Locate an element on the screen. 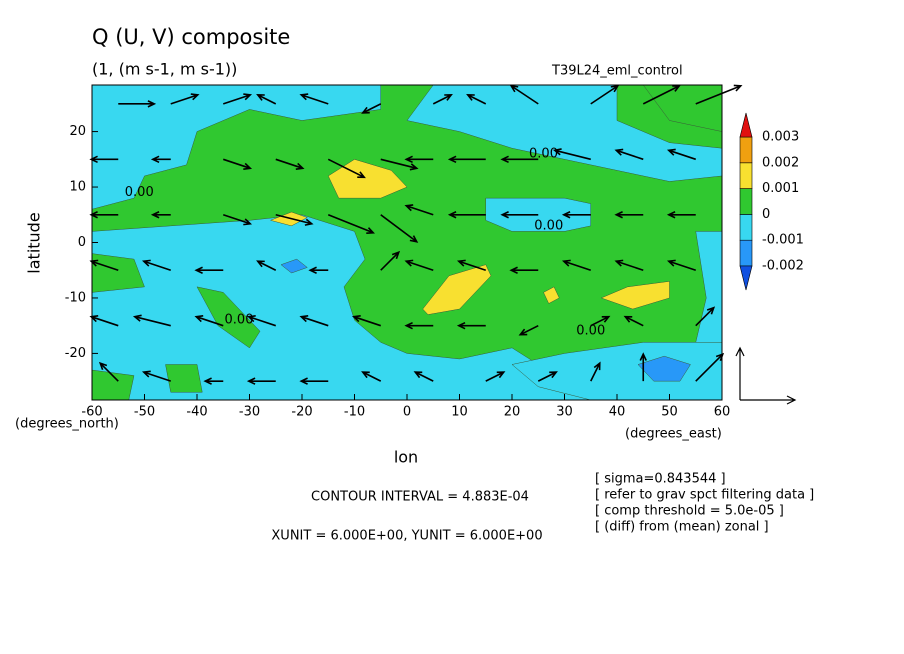 This screenshot has height=654, width=904. y-tick-label: -20 is located at coordinates (75, 353).